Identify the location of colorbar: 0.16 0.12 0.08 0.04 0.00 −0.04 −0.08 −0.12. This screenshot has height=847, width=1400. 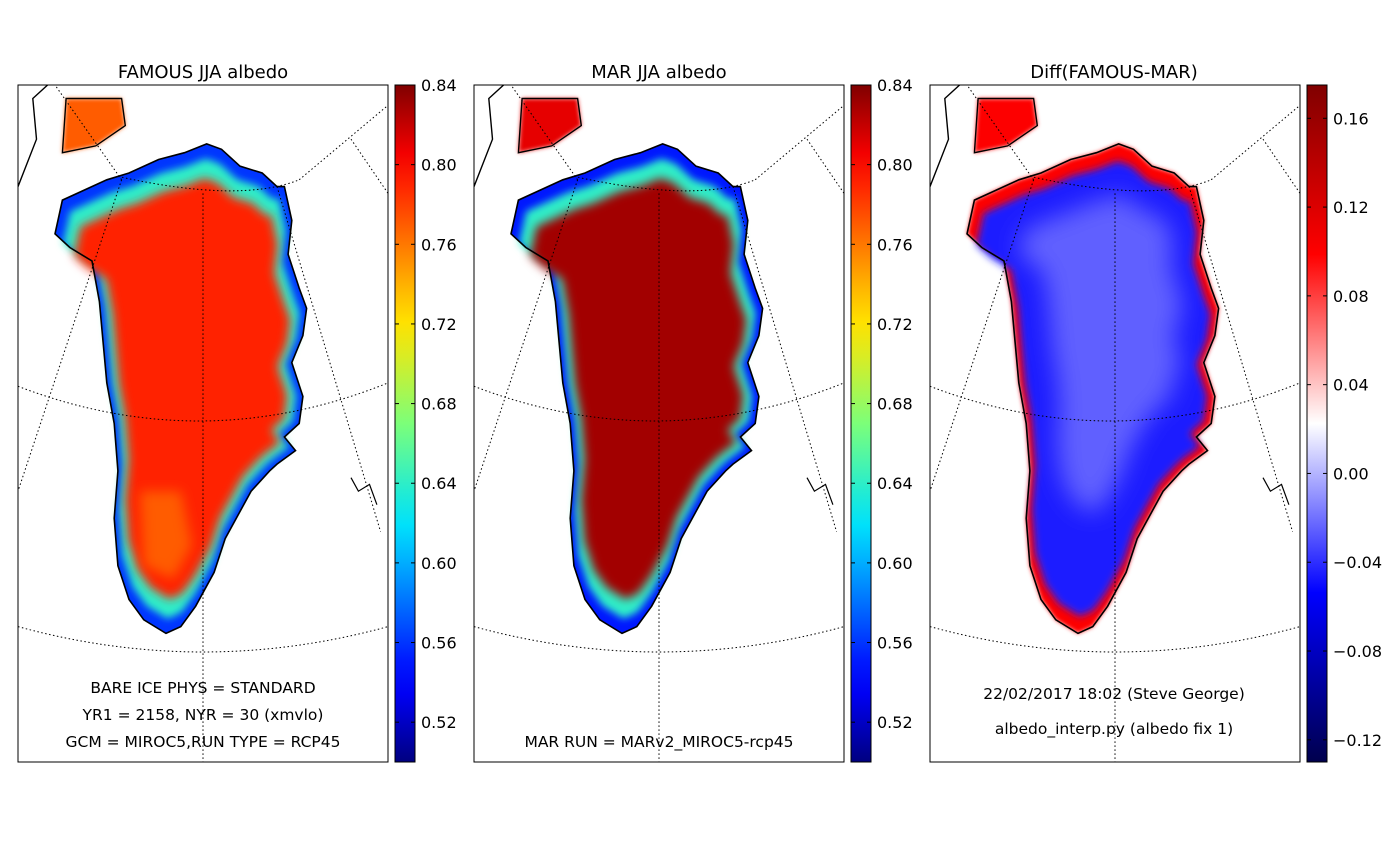
(1344, 423).